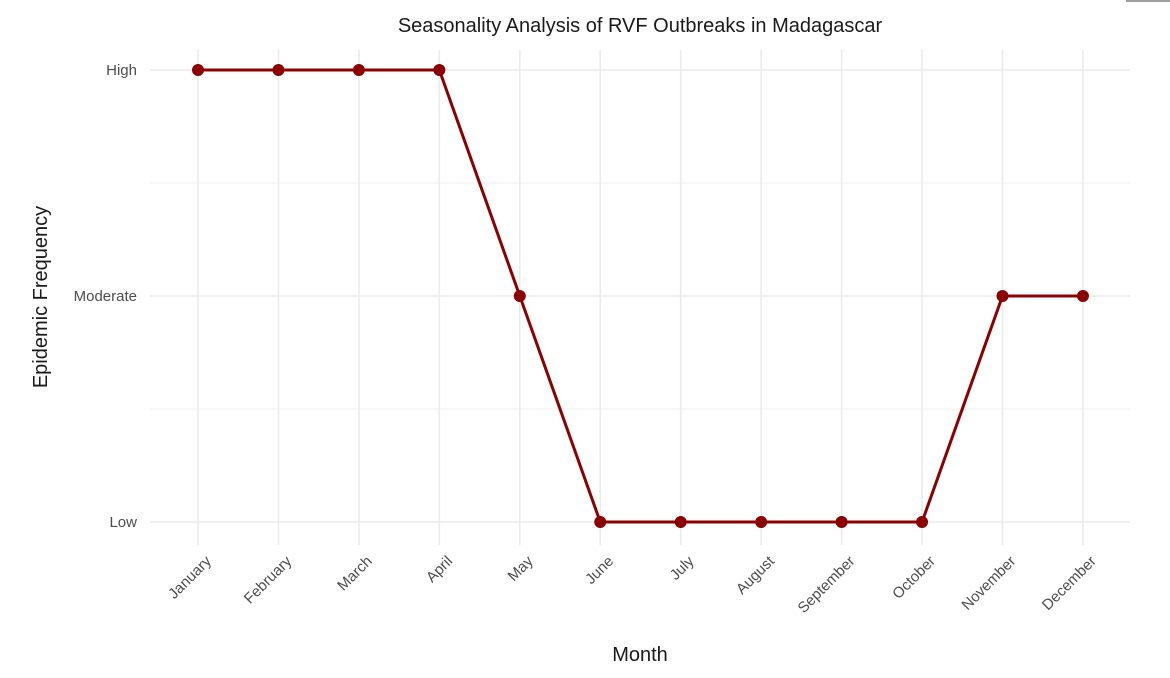  I want to click on x-tick-label: November, so click(988, 583).